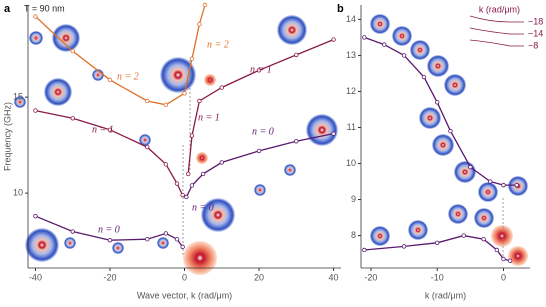 The image size is (546, 307). I want to click on y-tick-label: 13, so click(351, 55).